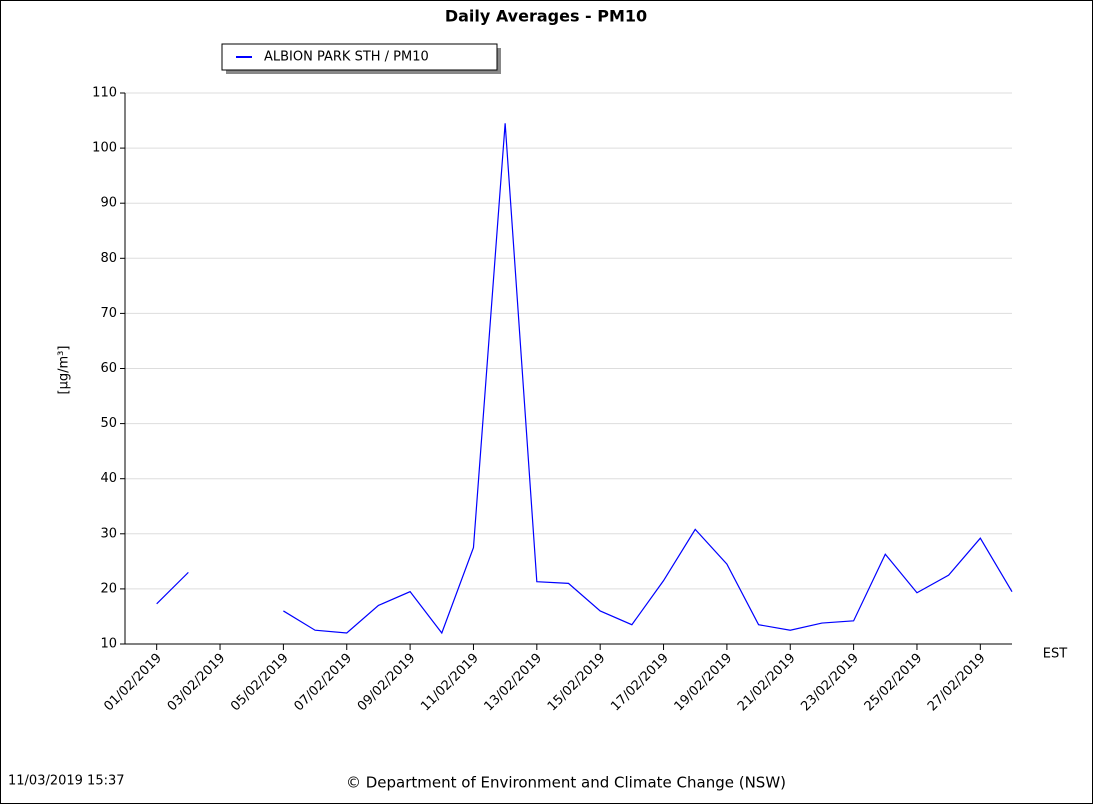 The width and height of the screenshot is (1093, 804). I want to click on x-tick-label: 03/02/2019, so click(197, 683).